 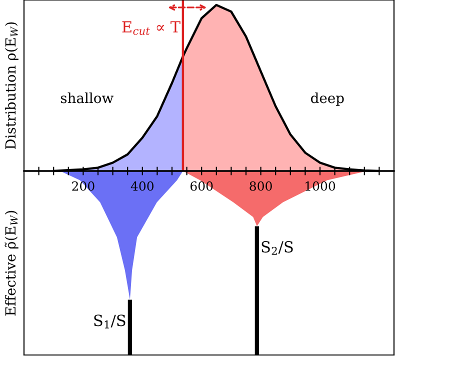 What do you see at coordinates (142, 186) in the screenshot?
I see `x-tick-label: 400` at bounding box center [142, 186].